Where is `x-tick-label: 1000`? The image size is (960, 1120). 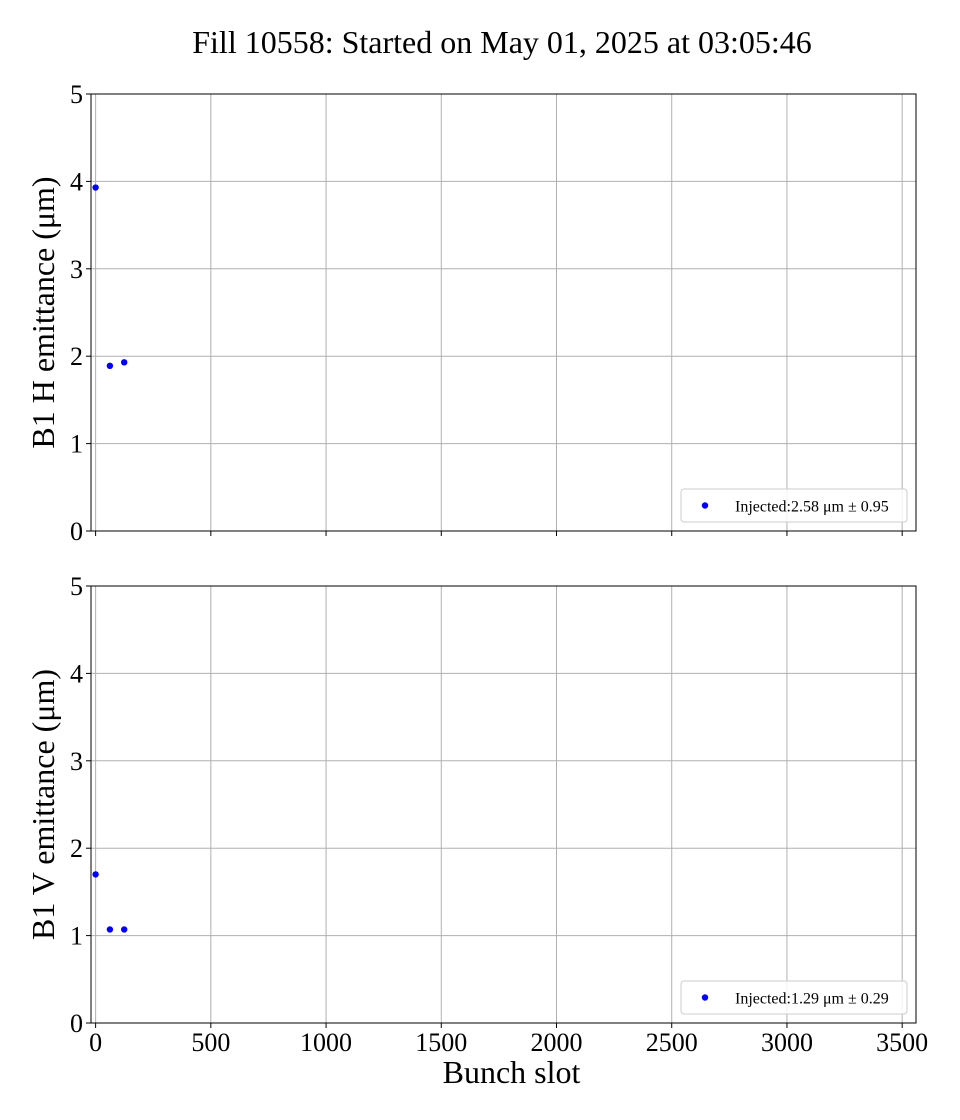
x-tick-label: 1000 is located at coordinates (326, 1042).